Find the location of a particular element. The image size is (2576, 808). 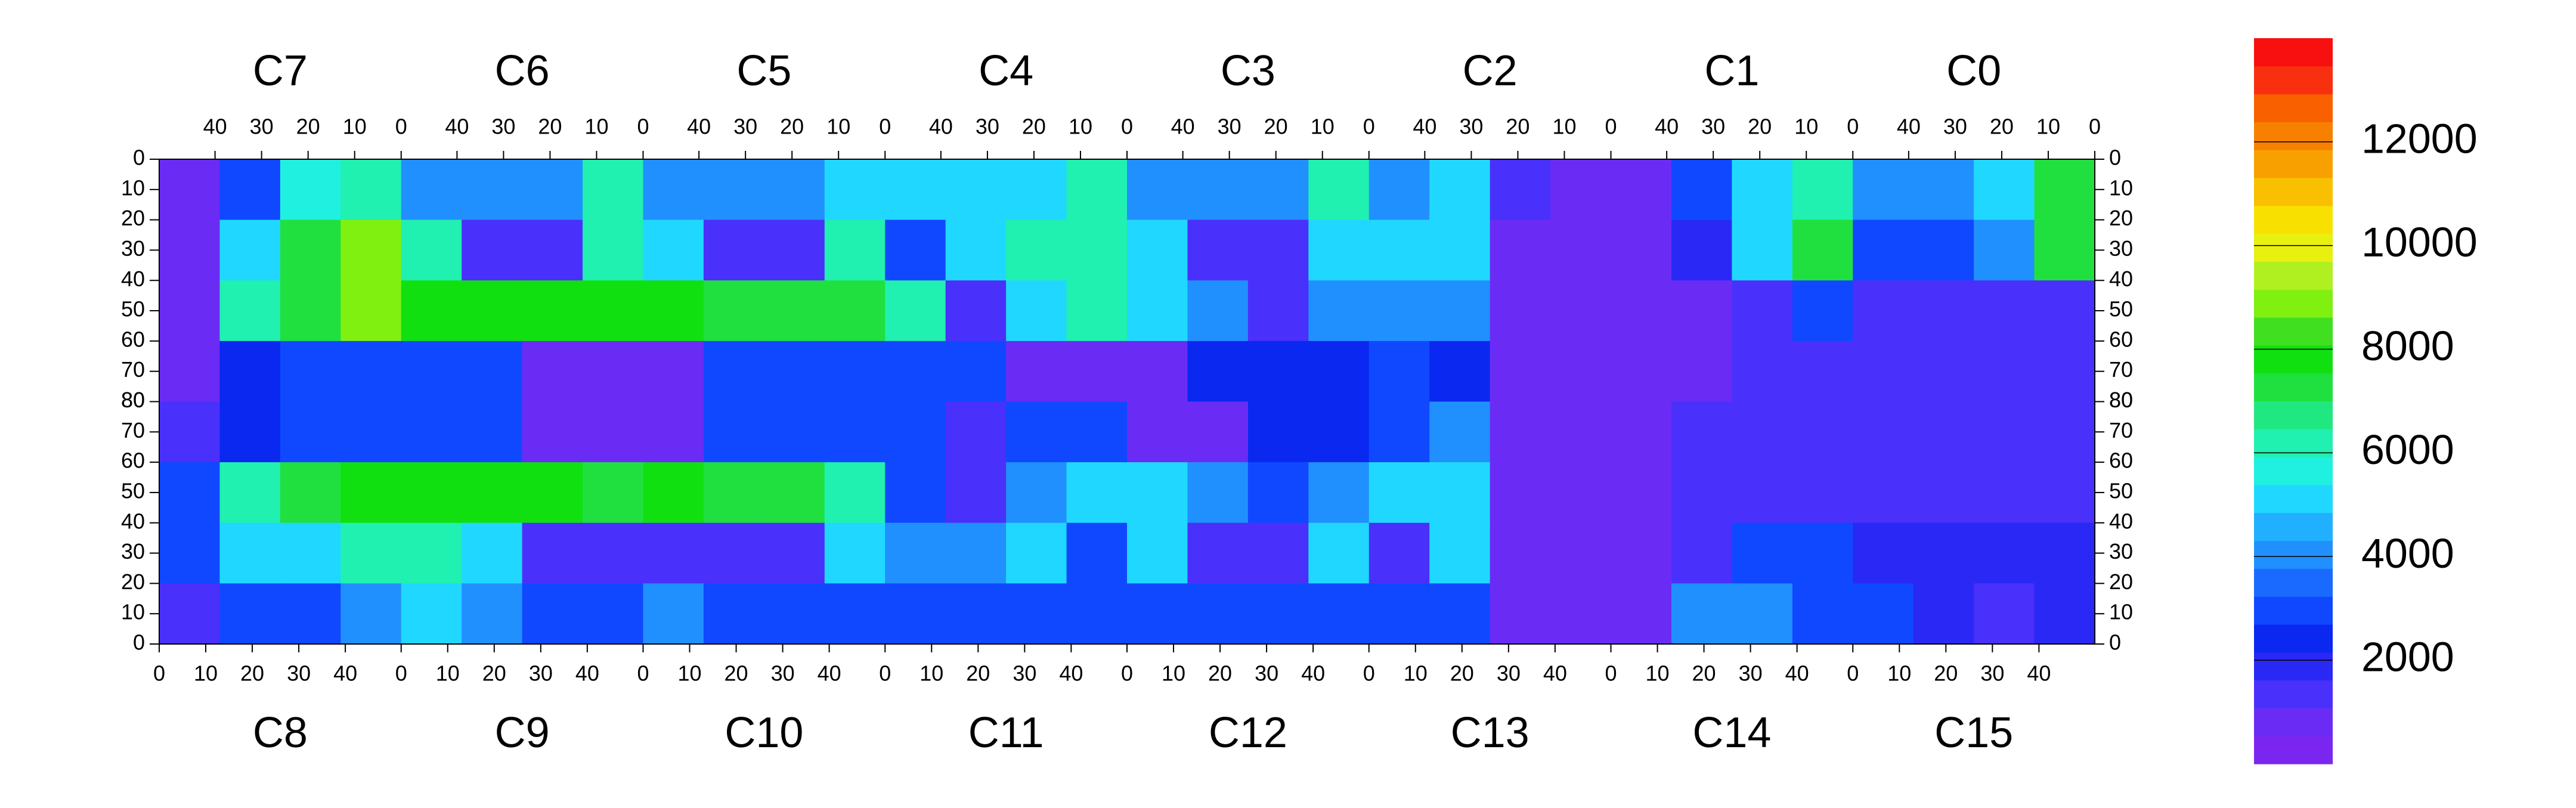

chip-label: C12 is located at coordinates (1248, 733).